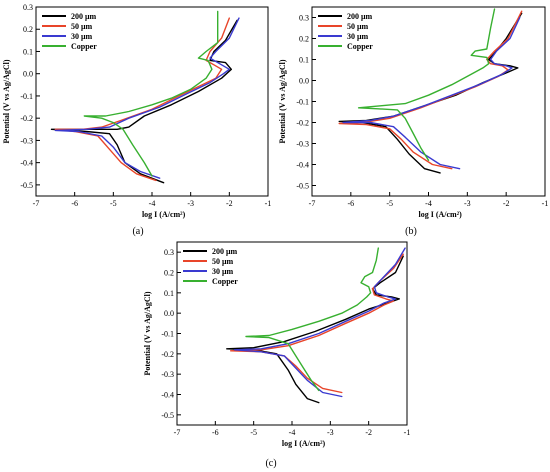  I want to click on panel-label: (c), so click(270, 463).